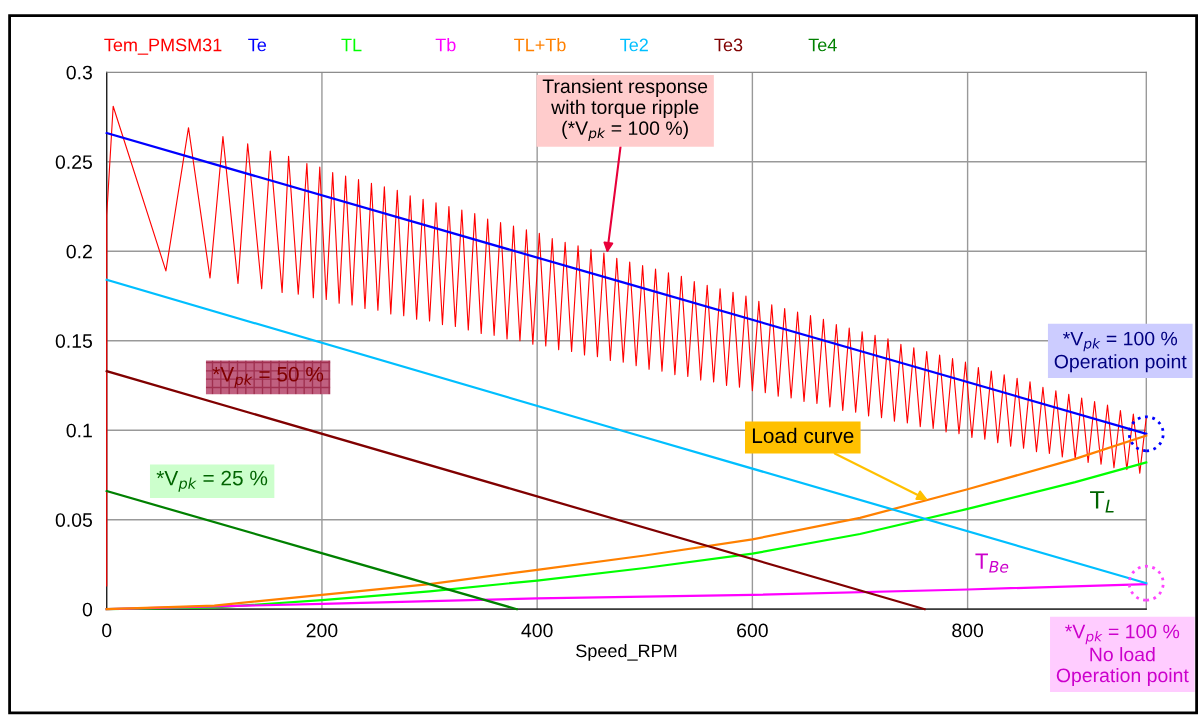 The height and width of the screenshot is (715, 1199). Describe the element at coordinates (268, 377) in the screenshot. I see `annotation: *V$_{pk}$ = 50 %` at that location.